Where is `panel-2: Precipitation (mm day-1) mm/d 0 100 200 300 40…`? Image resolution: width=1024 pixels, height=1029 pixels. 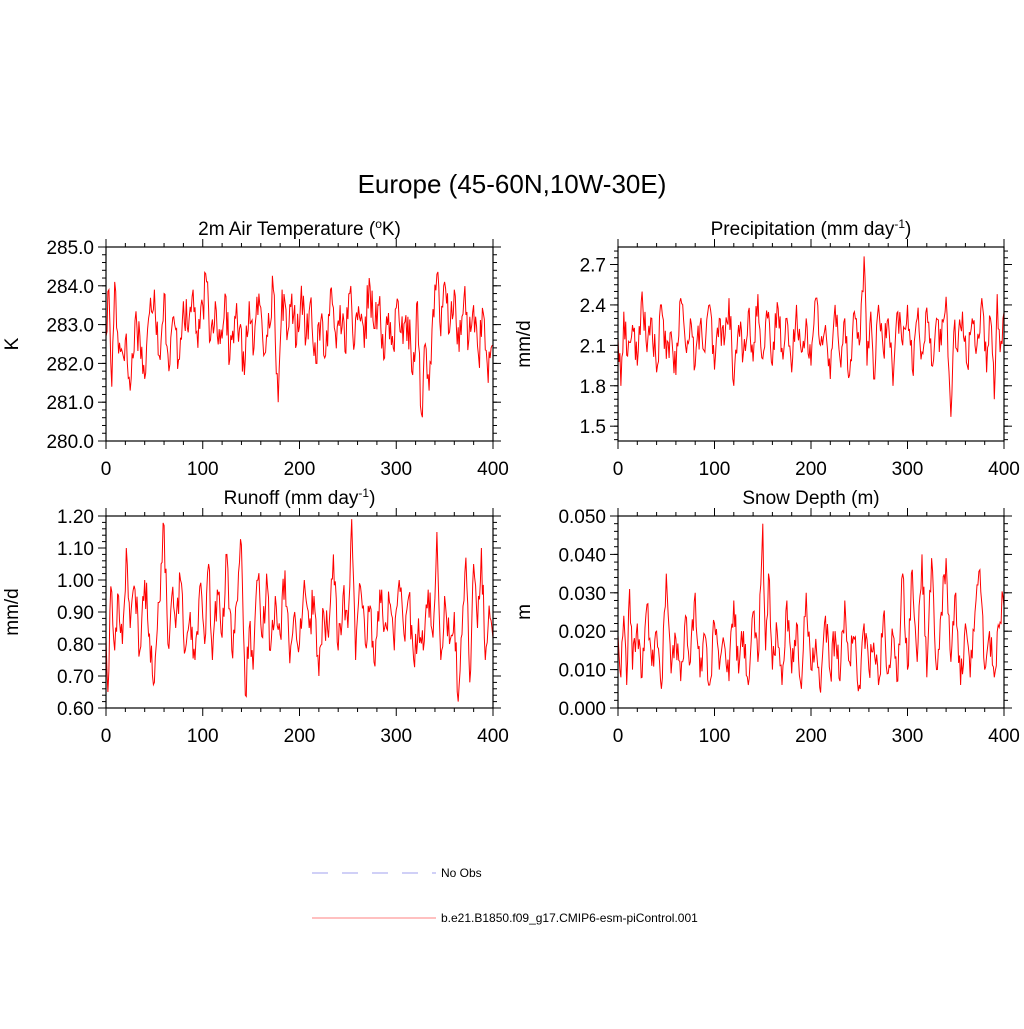 panel-2: Precipitation (mm day-1) mm/d 0 100 200 300 40… is located at coordinates (767, 348).